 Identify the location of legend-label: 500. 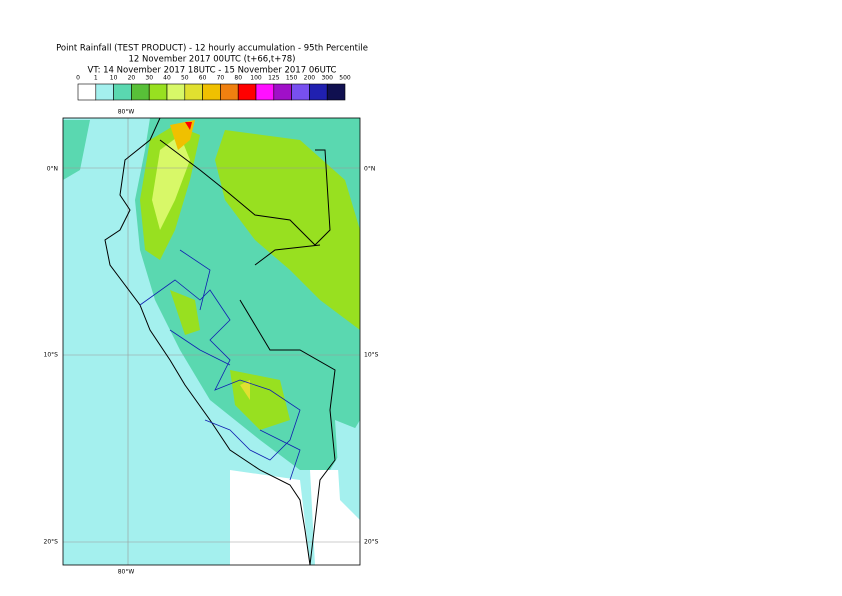
(345, 78).